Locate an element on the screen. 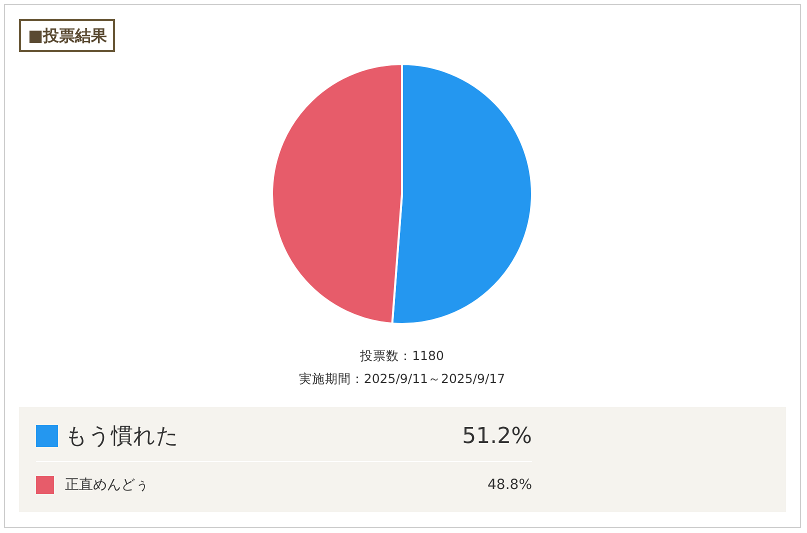 Image resolution: width=807 pixels, height=533 pixels. chart-title: ■投票結果 is located at coordinates (67, 35).